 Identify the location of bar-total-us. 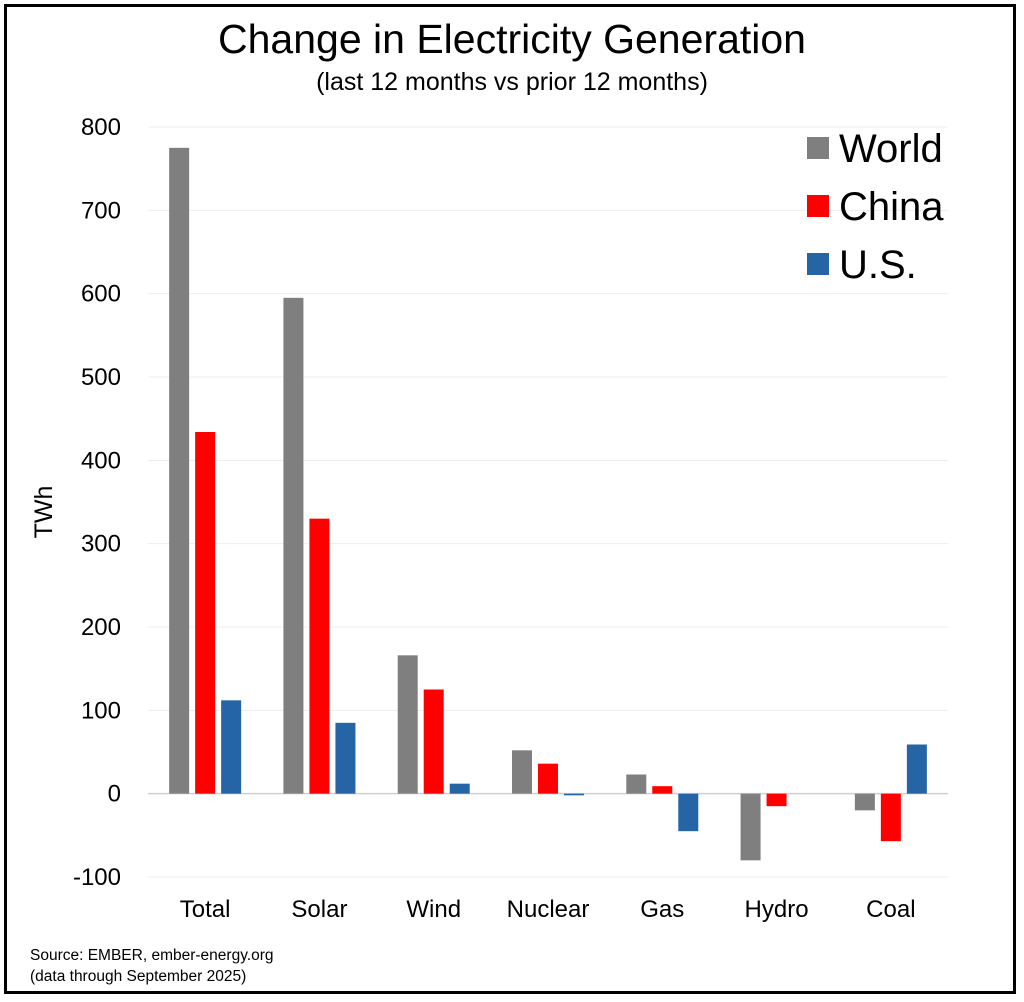
(231, 747).